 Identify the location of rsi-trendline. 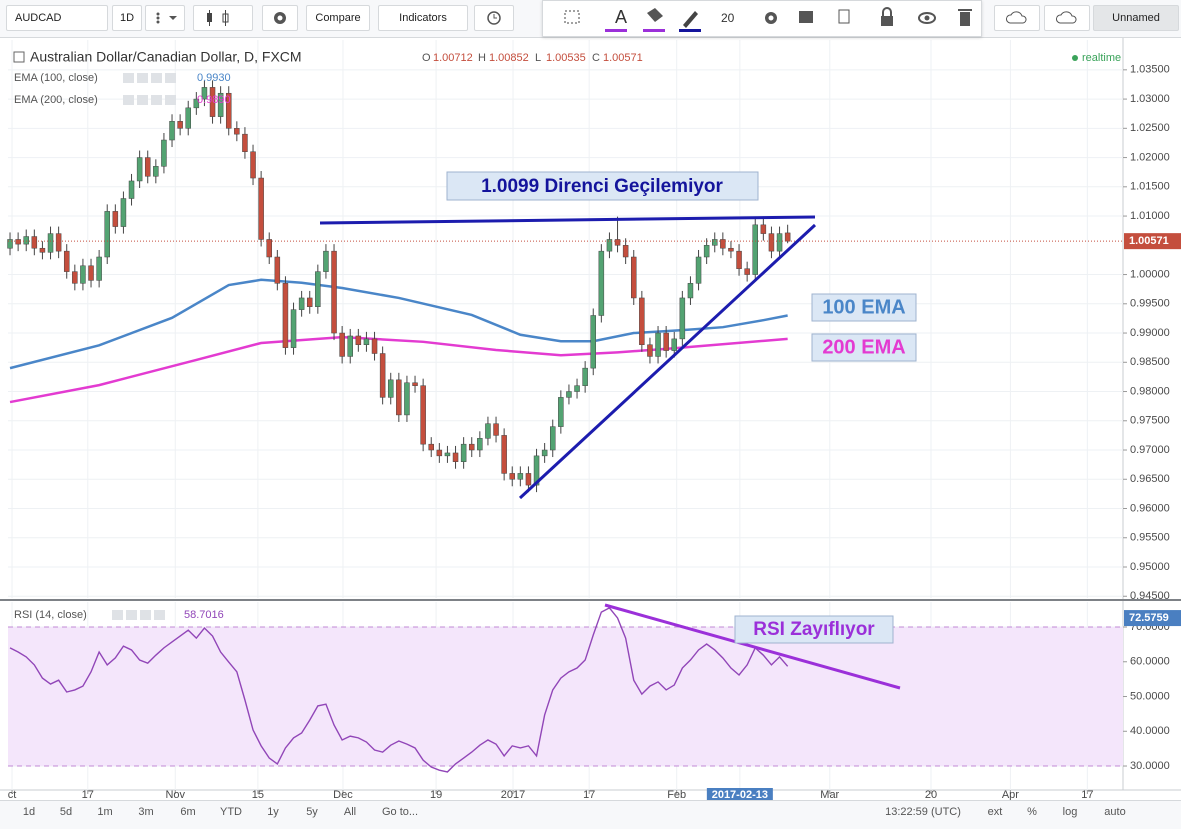
(752, 646).